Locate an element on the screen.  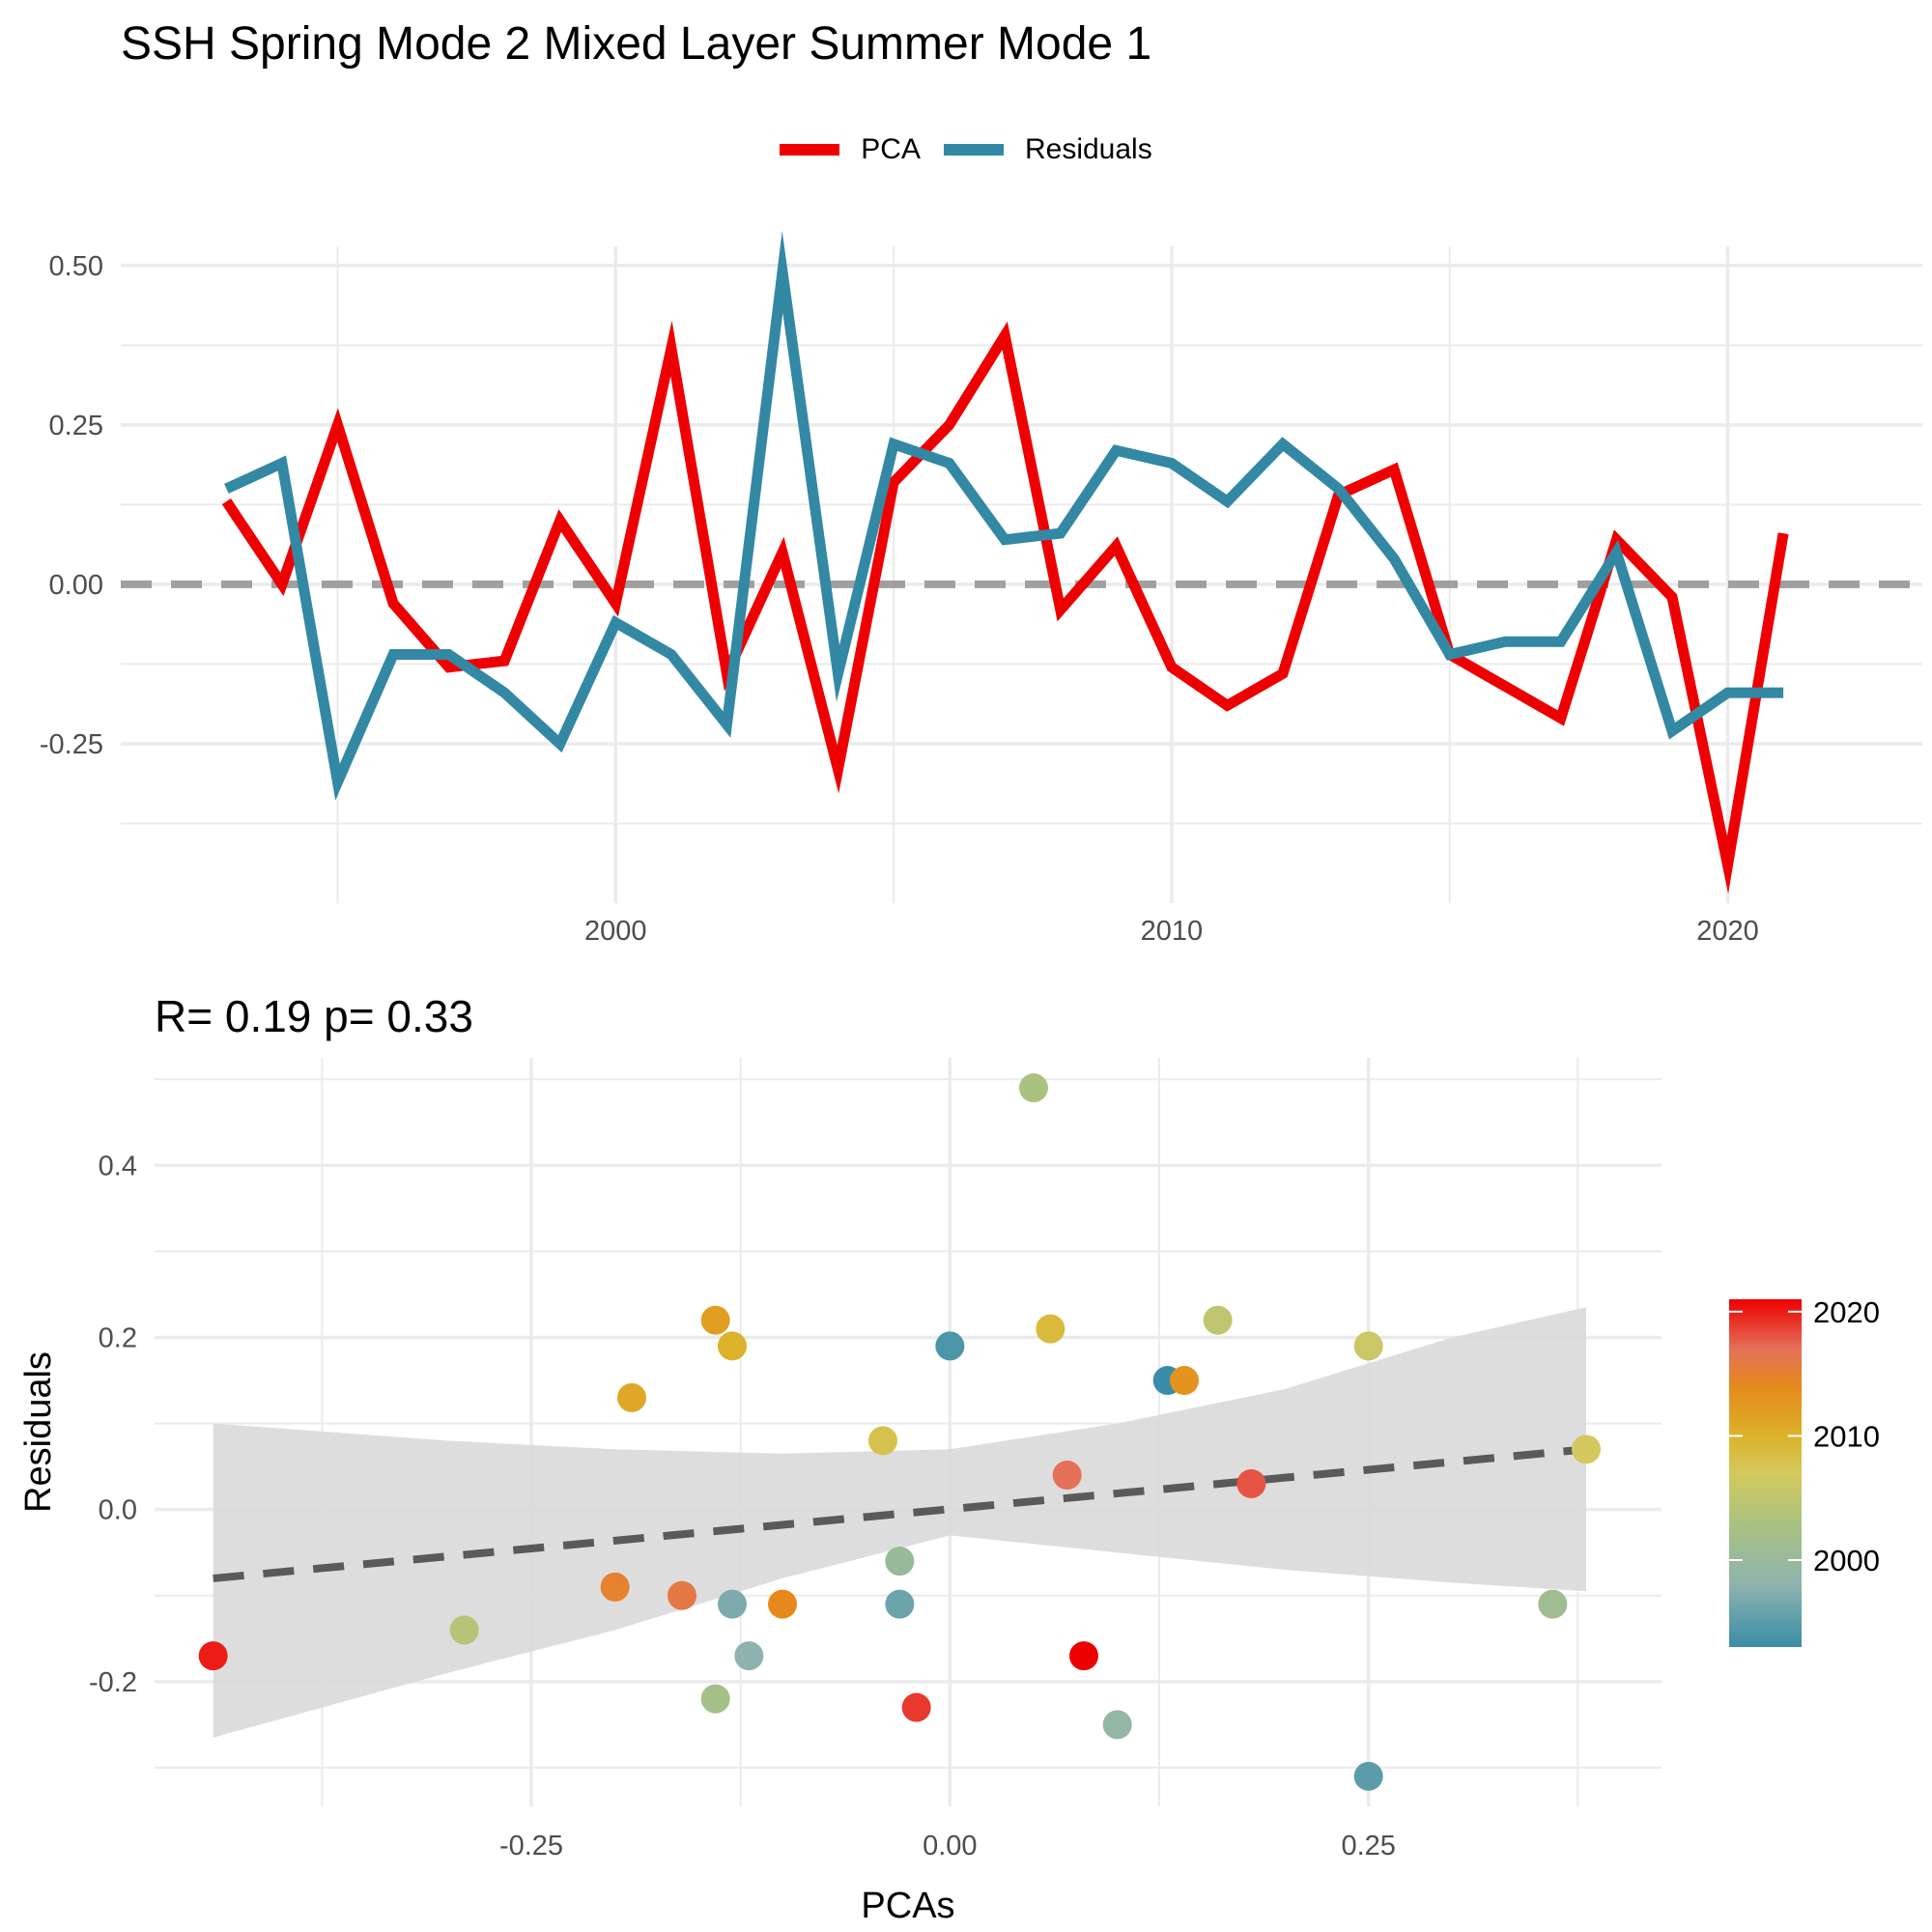
x-axis-title: PCAs is located at coordinates (907, 1906).